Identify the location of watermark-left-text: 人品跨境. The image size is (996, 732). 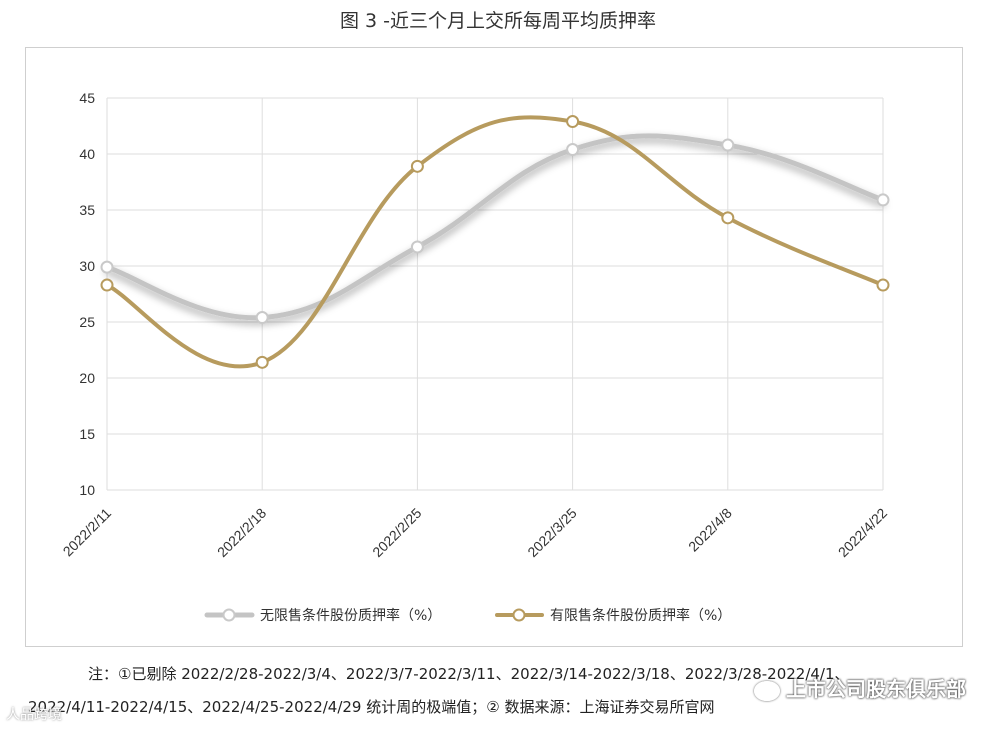
(34, 715).